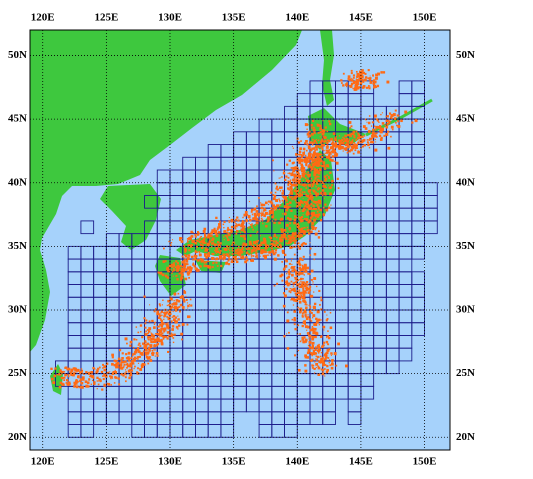 The height and width of the screenshot is (479, 533). Describe the element at coordinates (465, 55) in the screenshot. I see `lat-label-right: 50N` at that location.